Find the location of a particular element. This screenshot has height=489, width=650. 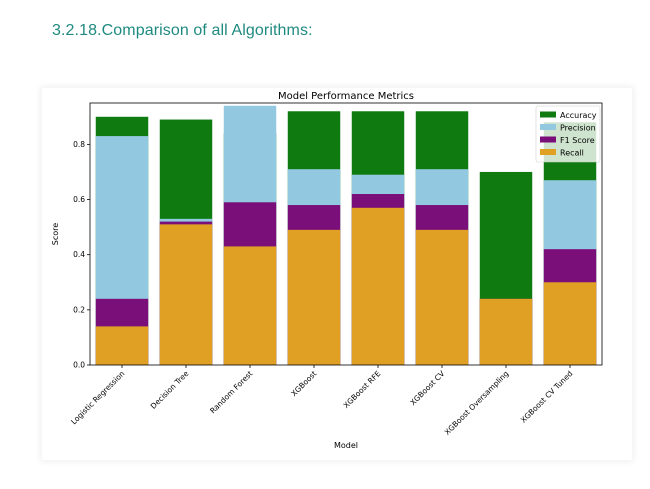

bar-recall-xgboost-cv is located at coordinates (442, 297).